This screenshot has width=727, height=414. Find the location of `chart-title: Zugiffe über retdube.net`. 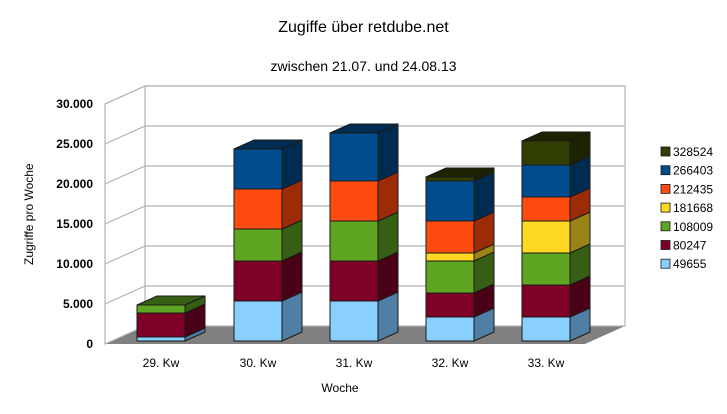

chart-title: Zugiffe über retdube.net is located at coordinates (363, 27).